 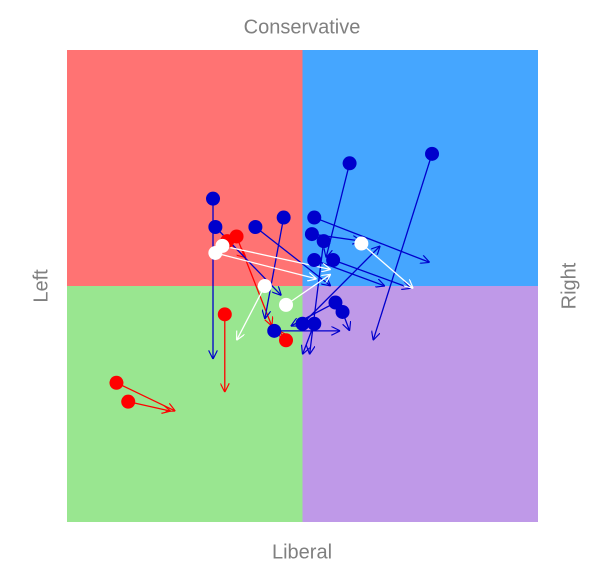 I want to click on left-label: Left, so click(x=41, y=286).